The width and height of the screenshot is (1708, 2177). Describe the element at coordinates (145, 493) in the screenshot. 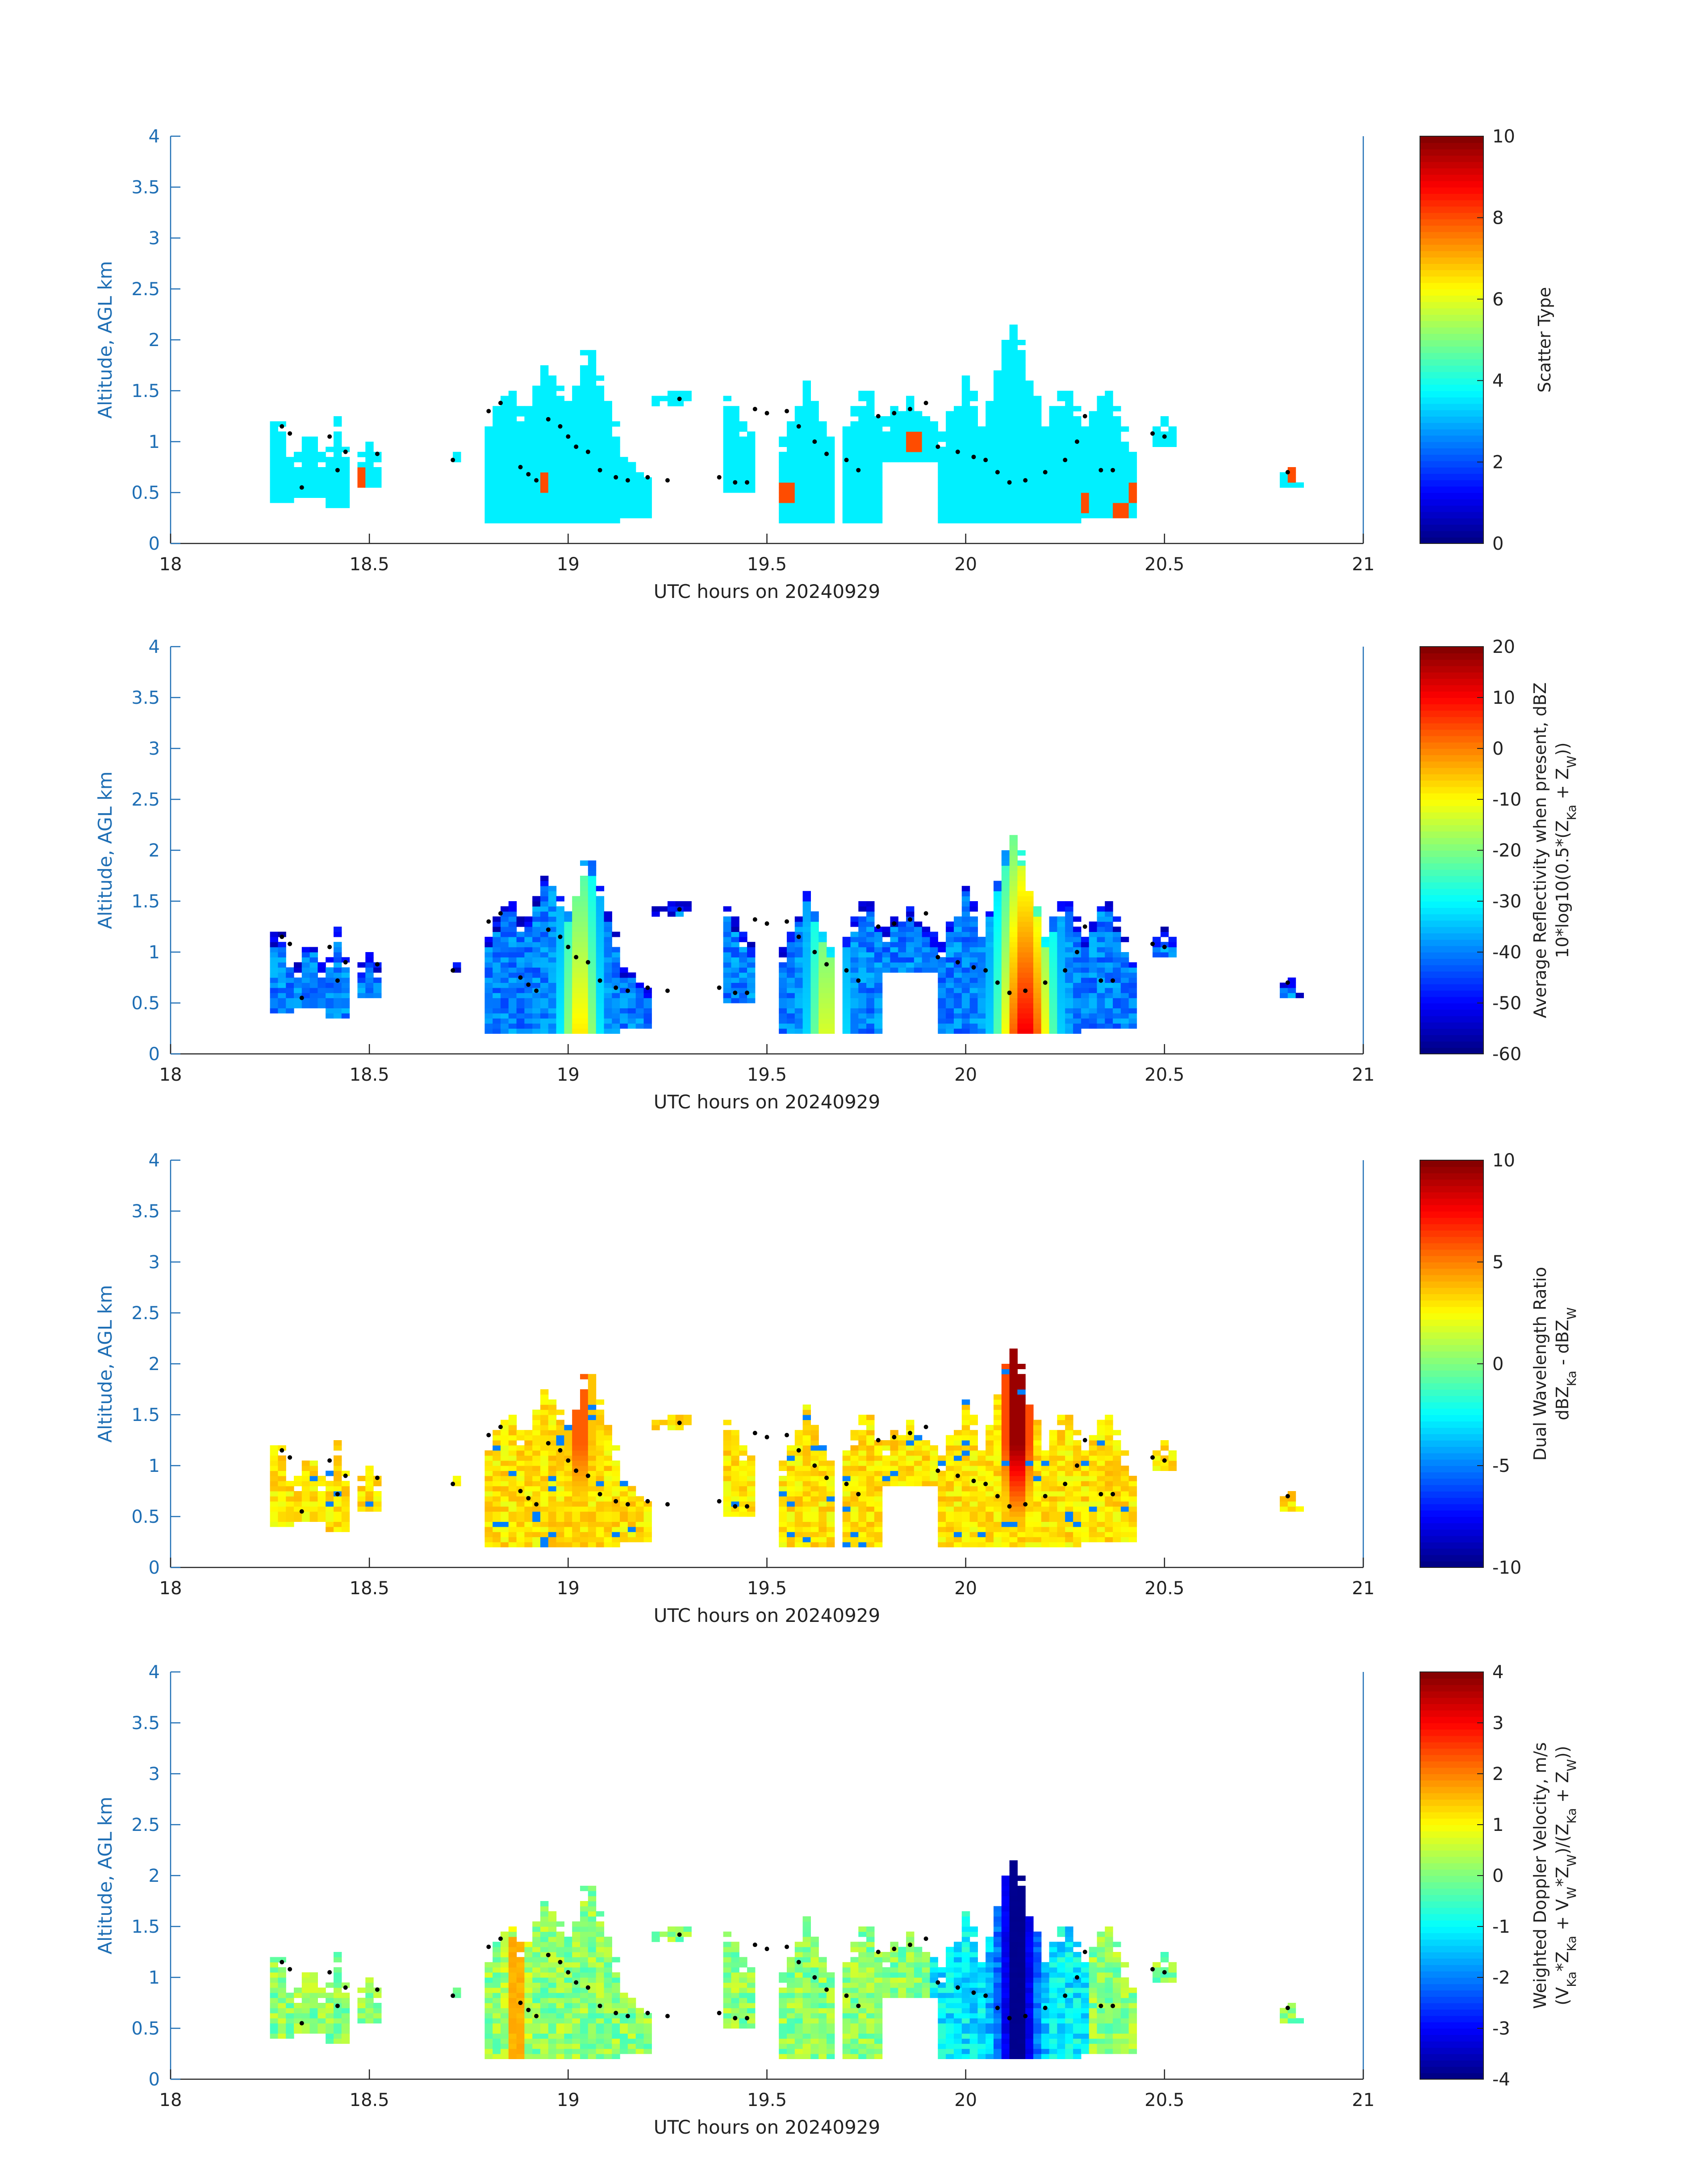

I see `y-tick-label: 0.5` at that location.